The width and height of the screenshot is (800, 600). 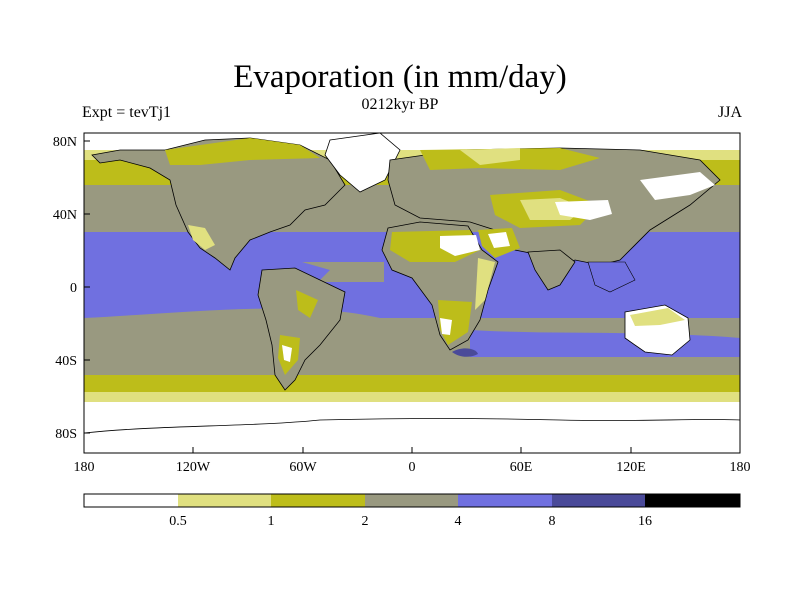 What do you see at coordinates (287, 353) in the screenshot?
I see `sa-patagonia` at bounding box center [287, 353].